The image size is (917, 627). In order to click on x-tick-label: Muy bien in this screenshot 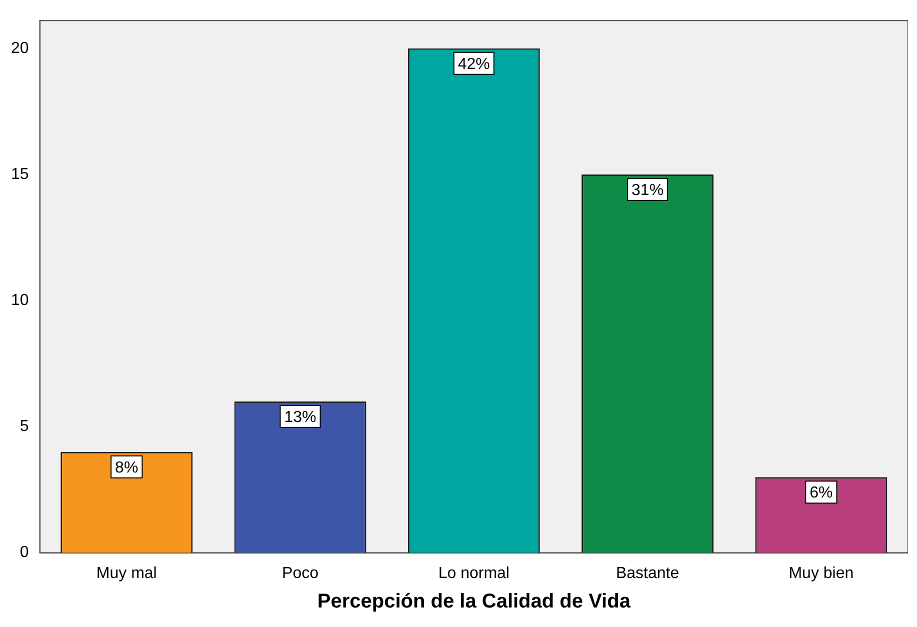, I will do `click(821, 573)`.